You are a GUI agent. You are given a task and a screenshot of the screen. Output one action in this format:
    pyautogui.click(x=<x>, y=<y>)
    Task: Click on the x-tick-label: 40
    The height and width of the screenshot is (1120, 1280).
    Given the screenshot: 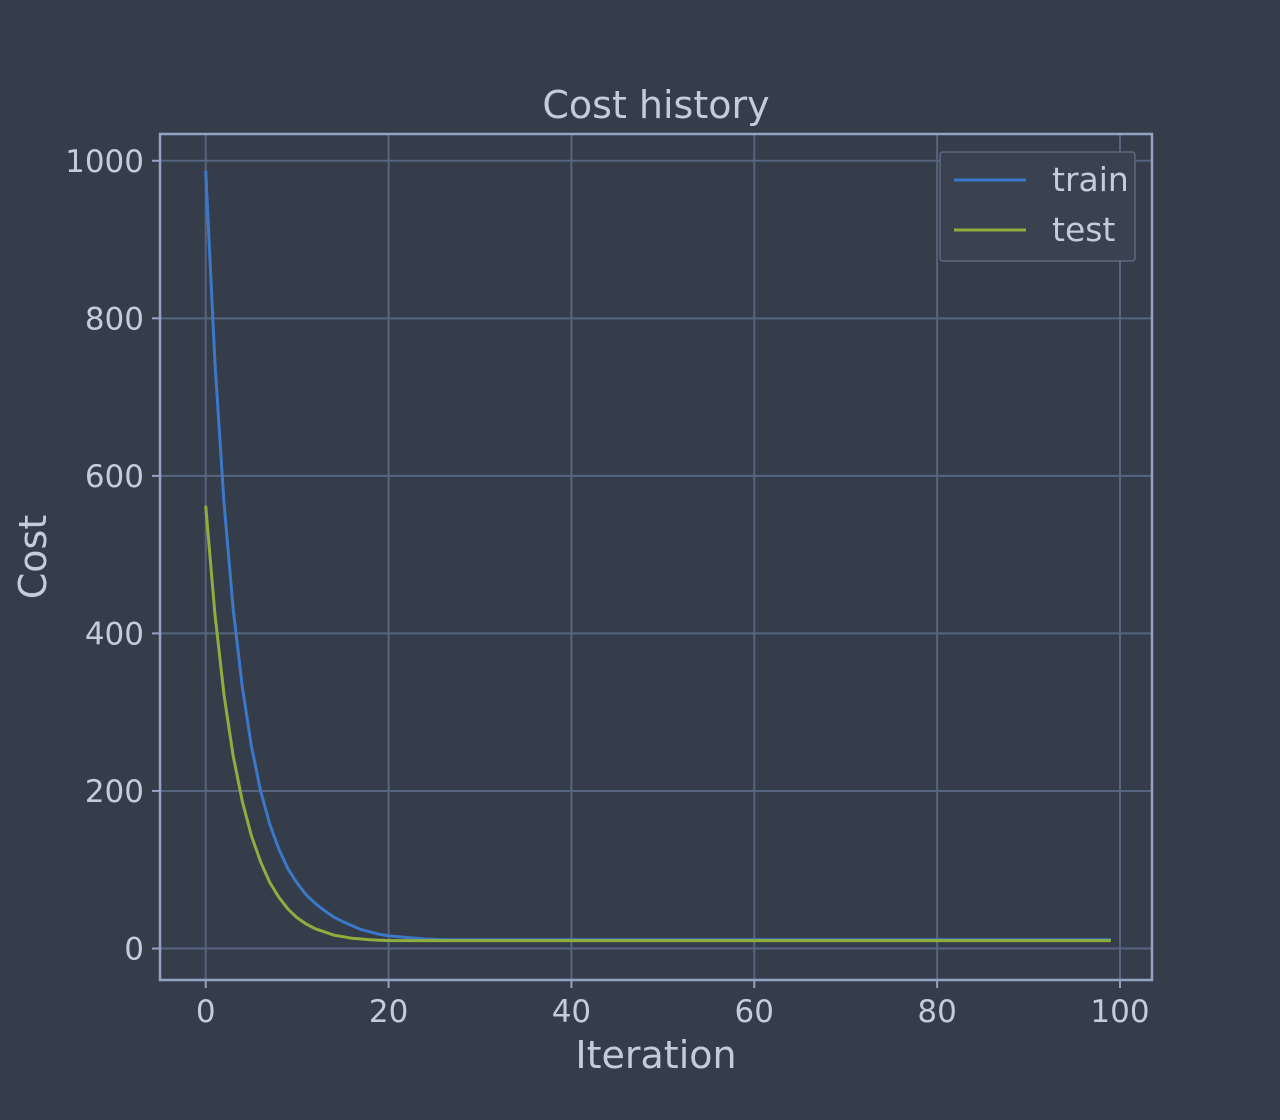 What is the action you would take?
    pyautogui.click(x=571, y=1012)
    